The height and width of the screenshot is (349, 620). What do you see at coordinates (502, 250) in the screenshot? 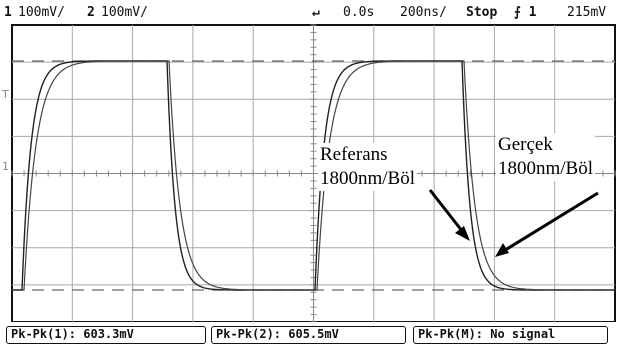
I see `actual-arrowhead-icon` at bounding box center [502, 250].